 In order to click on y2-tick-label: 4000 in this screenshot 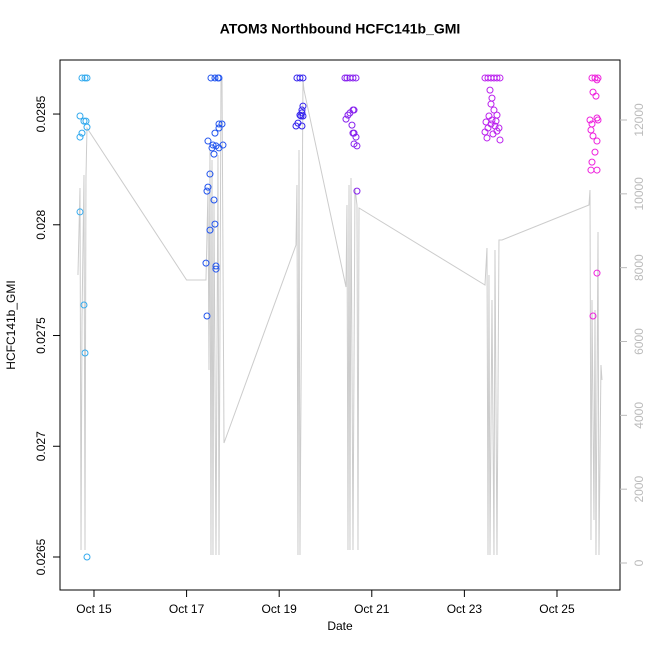, I will do `click(639, 415)`.